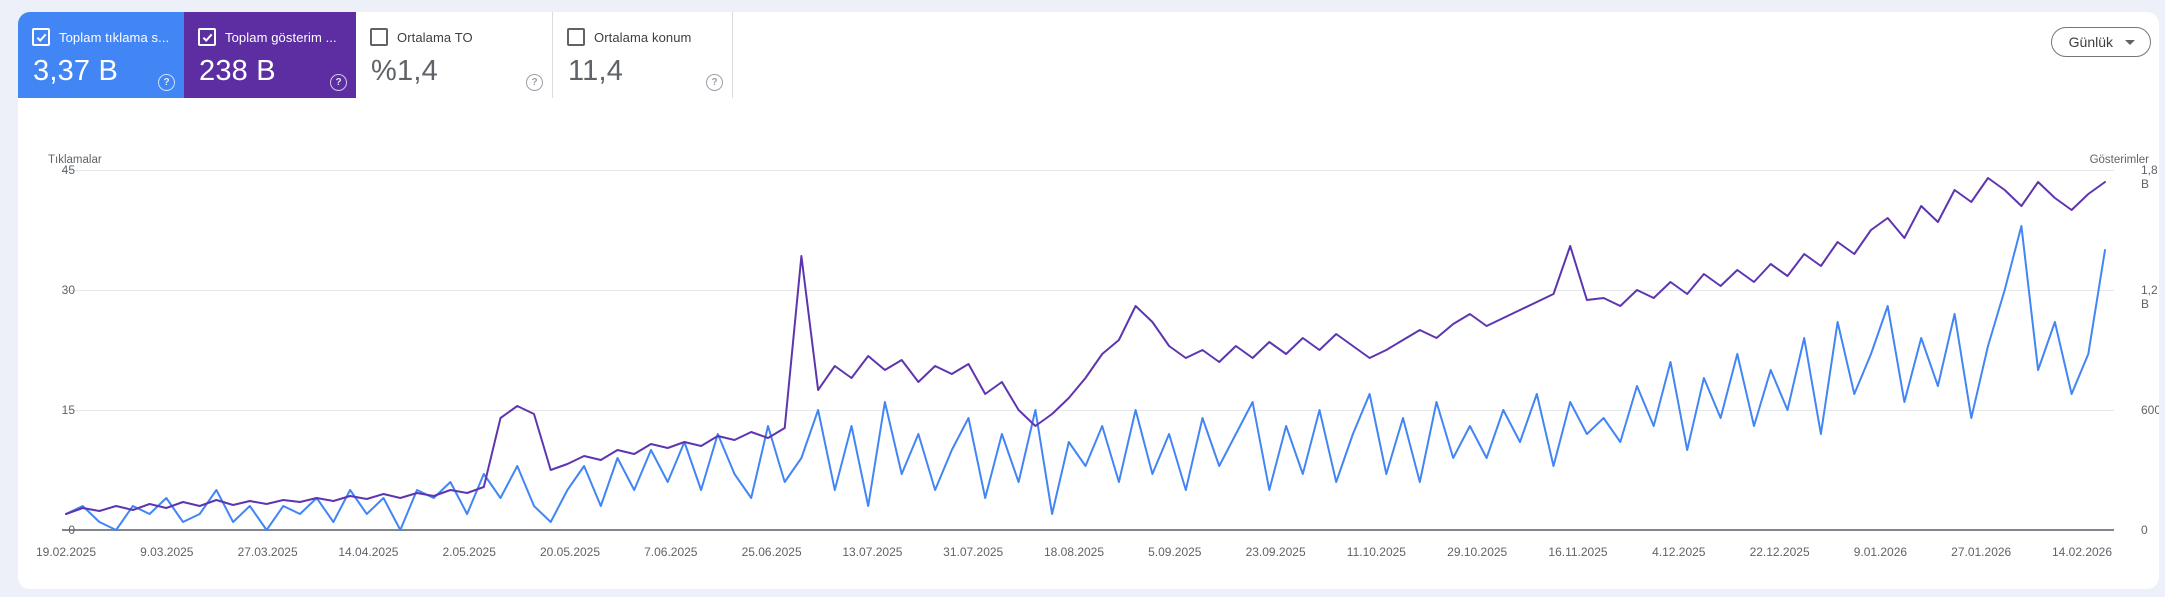  I want to click on x-axis-tick-label: 16.11.2025, so click(1578, 552).